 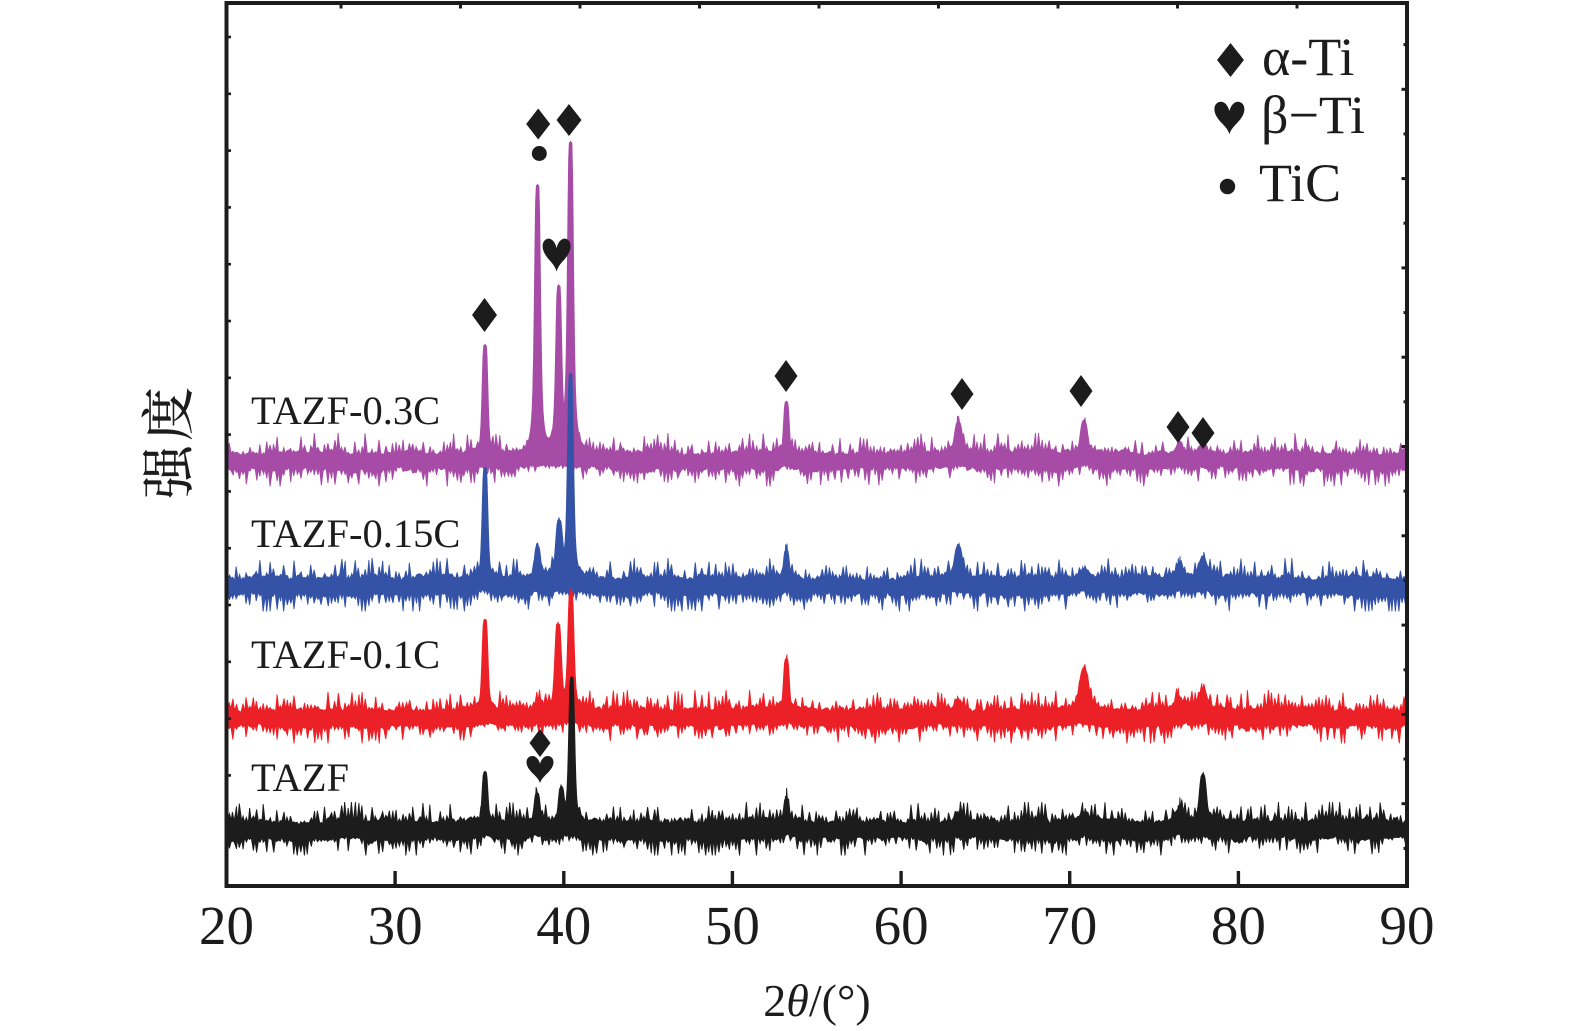 What do you see at coordinates (1069, 925) in the screenshot?
I see `svg-text: 70` at bounding box center [1069, 925].